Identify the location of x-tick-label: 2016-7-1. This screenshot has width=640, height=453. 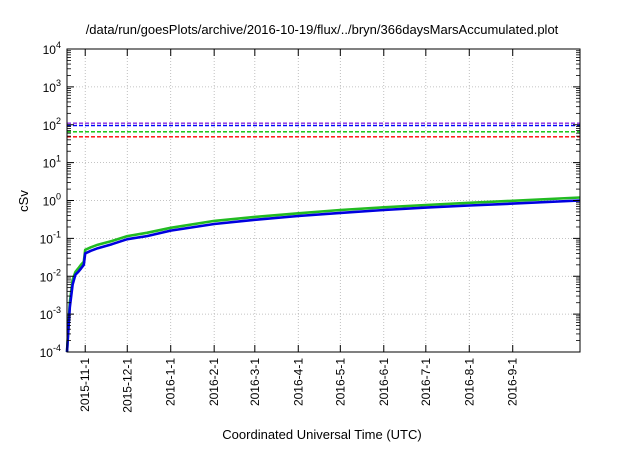
(426, 382).